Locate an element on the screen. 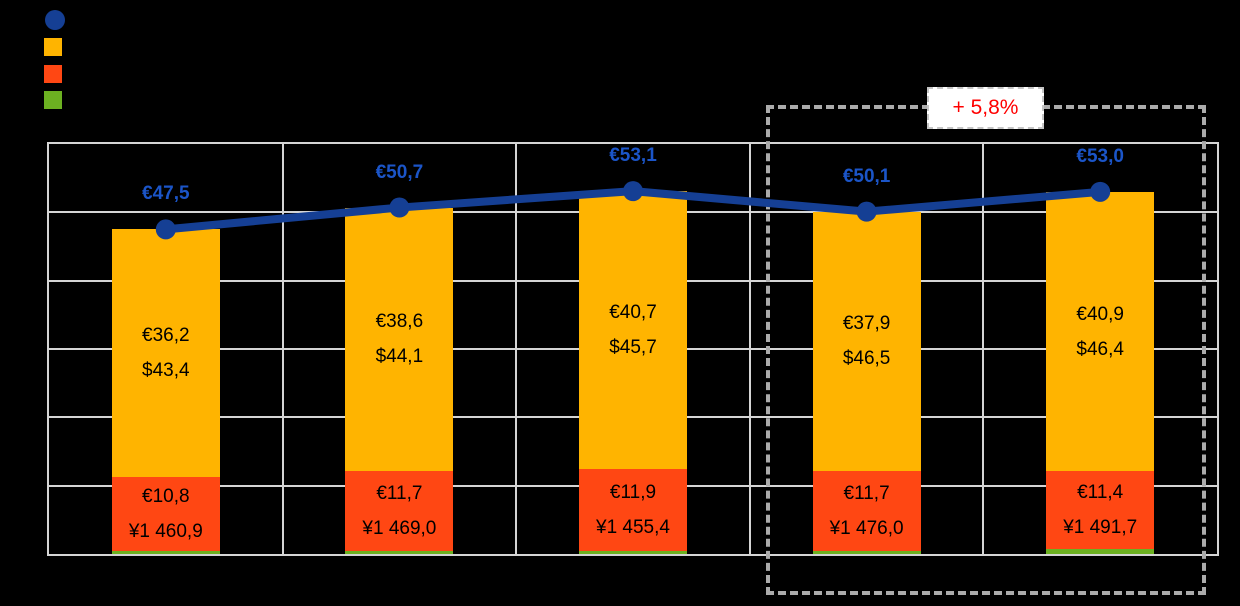 The image size is (1240, 606). bar-value-label: ¥1 476,0 is located at coordinates (866, 528).